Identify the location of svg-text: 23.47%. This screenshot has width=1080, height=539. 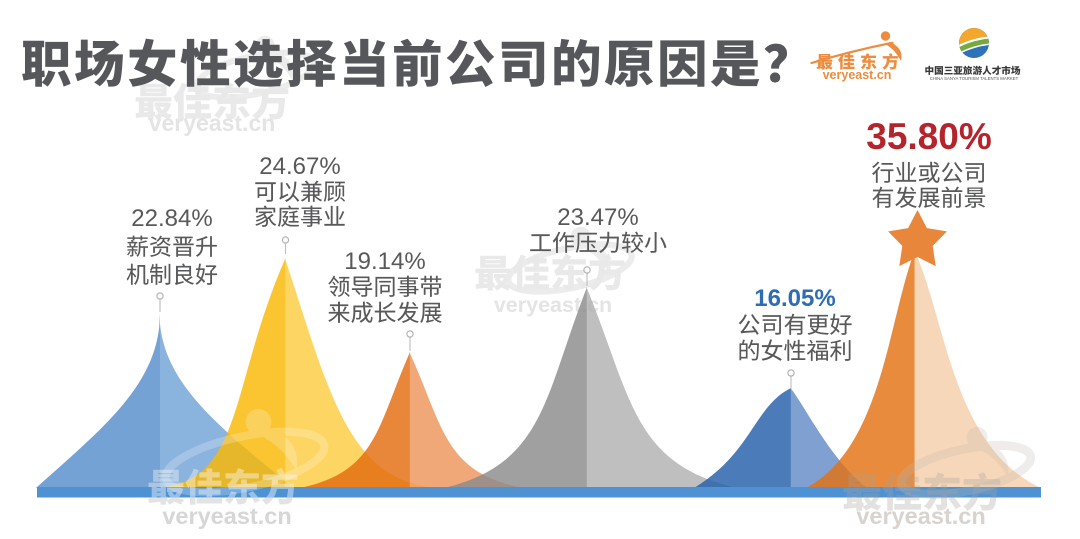
(597, 217).